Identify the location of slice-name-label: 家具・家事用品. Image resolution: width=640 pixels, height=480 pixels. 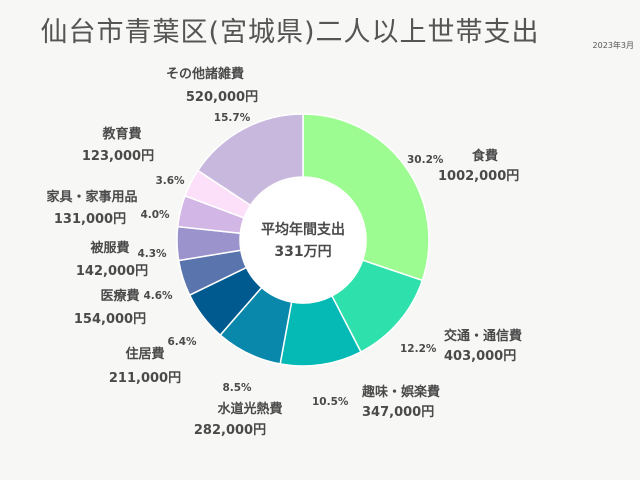
(91, 197).